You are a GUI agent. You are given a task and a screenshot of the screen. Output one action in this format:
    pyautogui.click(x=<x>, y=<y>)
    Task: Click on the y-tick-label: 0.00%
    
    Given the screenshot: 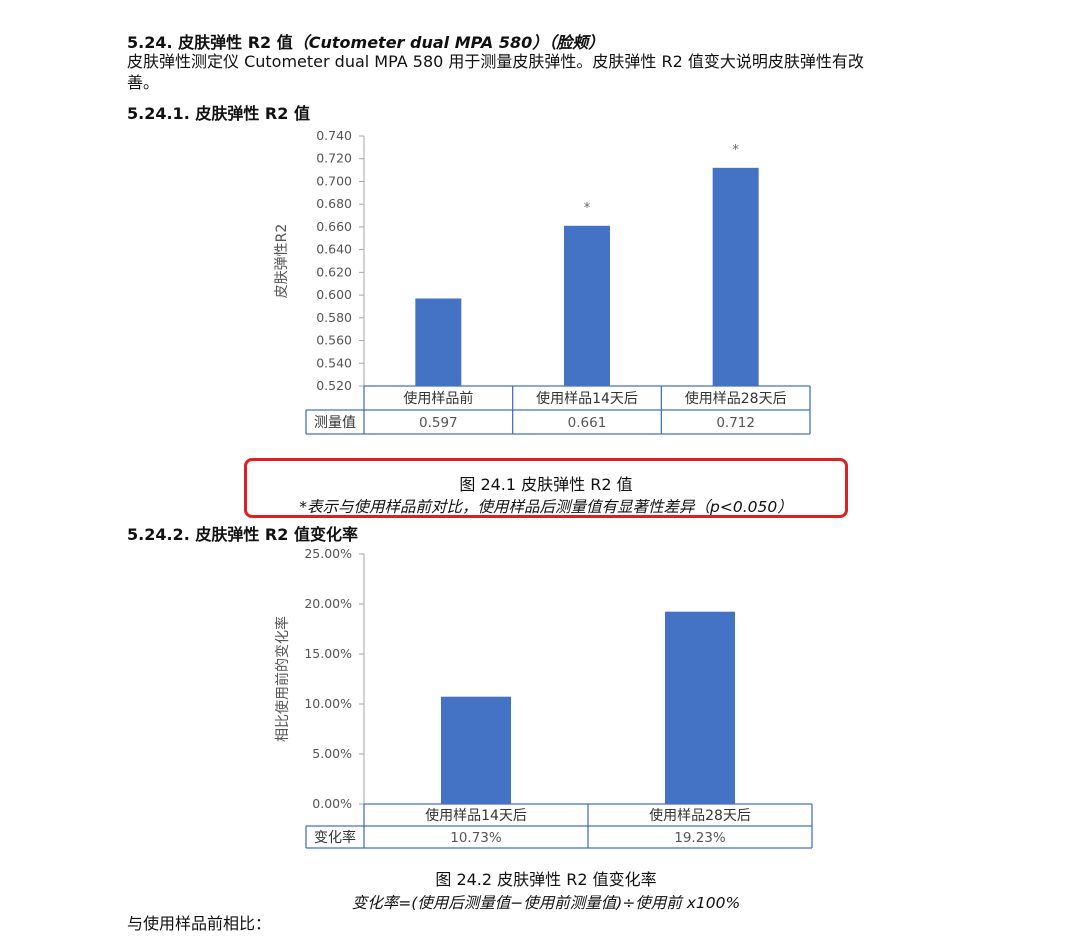 What is the action you would take?
    pyautogui.click(x=332, y=803)
    